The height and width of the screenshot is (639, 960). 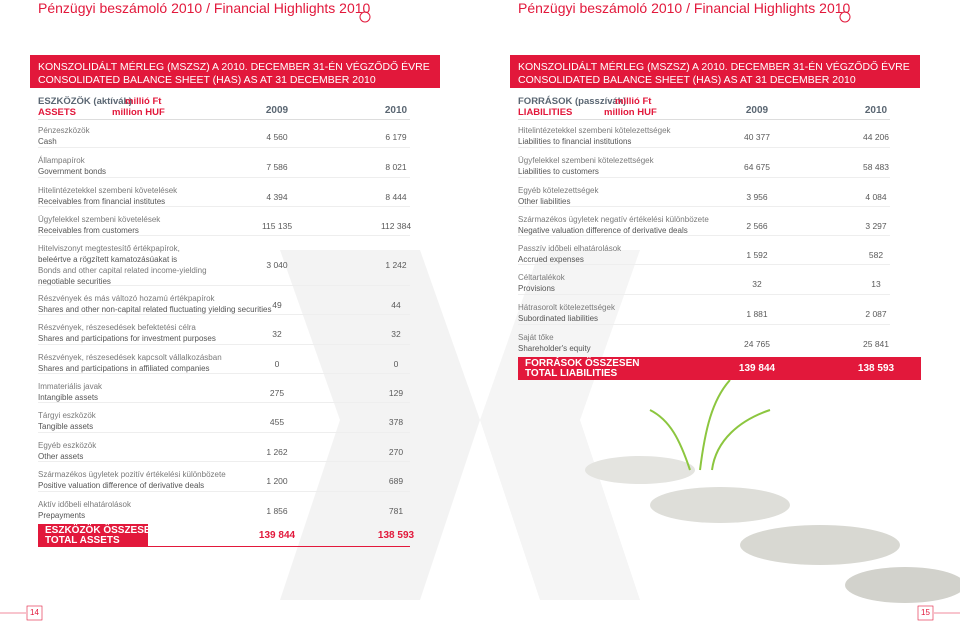 I want to click on row-label: Ügyfelekkel szembeni kötelezettségek, so click(x=586, y=160).